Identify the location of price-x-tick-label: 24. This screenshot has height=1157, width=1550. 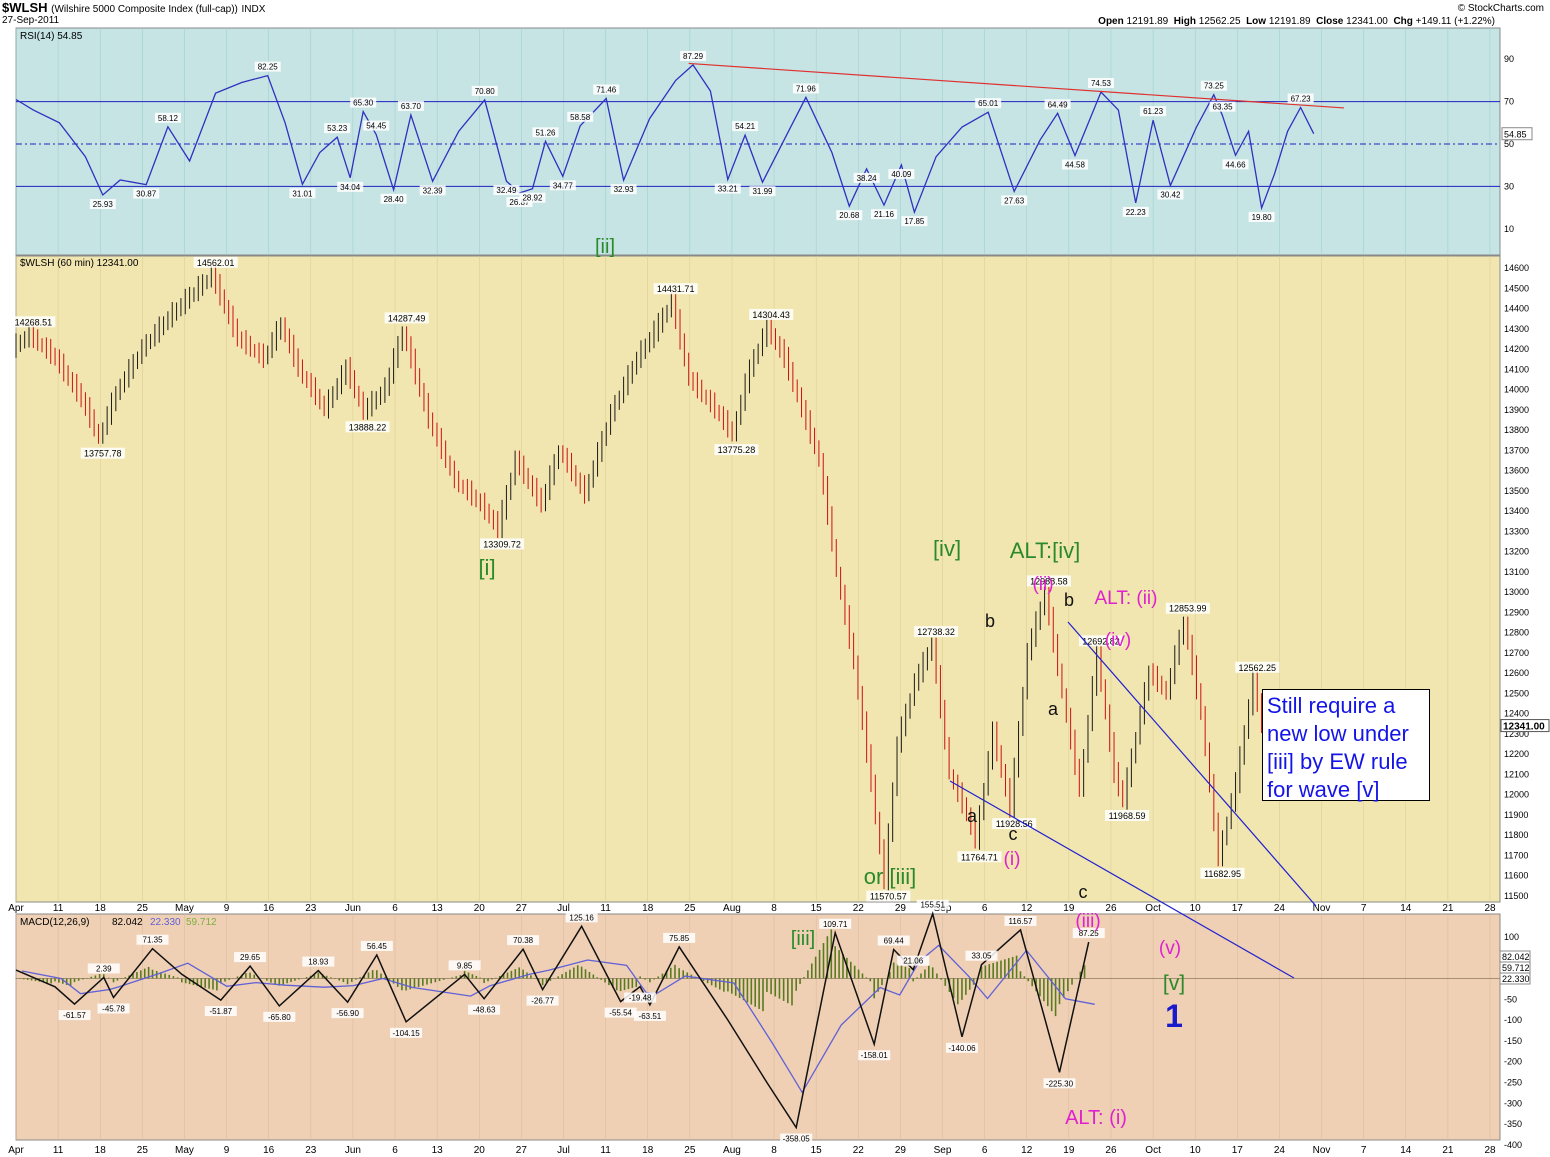
(1280, 908).